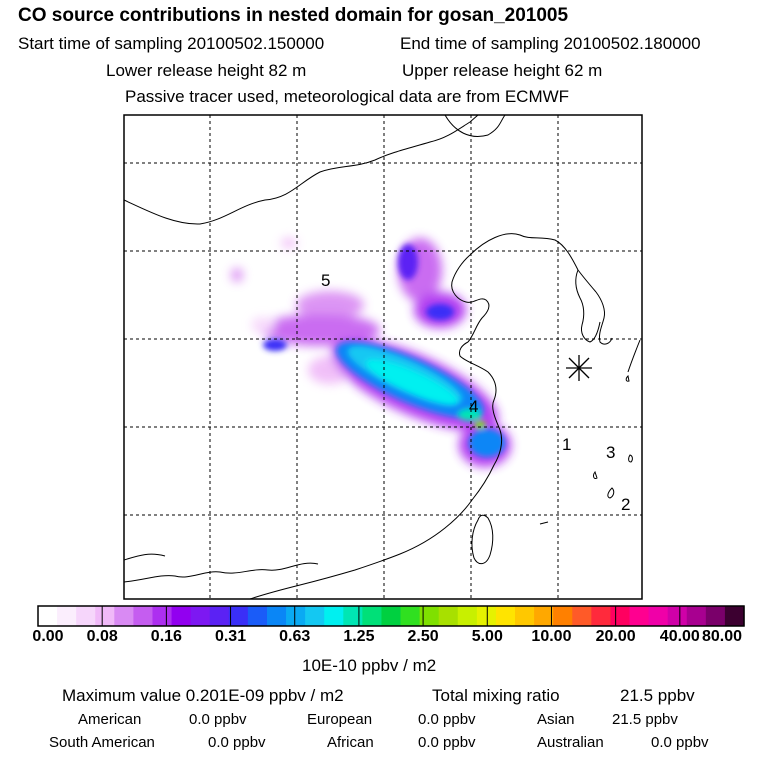 This screenshot has height=768, width=768. Describe the element at coordinates (203, 695) in the screenshot. I see `max-value-label: Maximum value 0.201E-09 ppbv / m2` at that location.